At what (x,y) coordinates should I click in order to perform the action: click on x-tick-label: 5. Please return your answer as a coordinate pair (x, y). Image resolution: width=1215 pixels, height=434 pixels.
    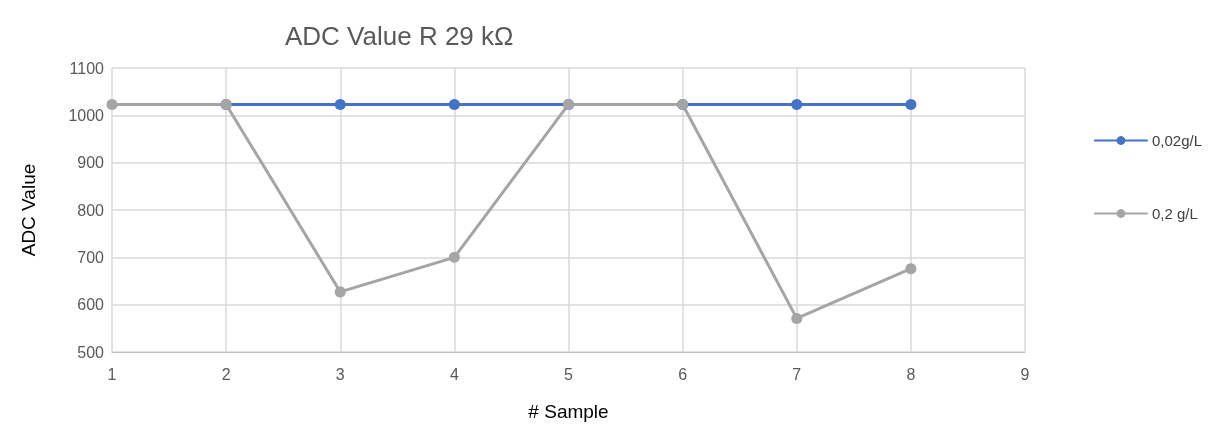
    Looking at the image, I should click on (569, 374).